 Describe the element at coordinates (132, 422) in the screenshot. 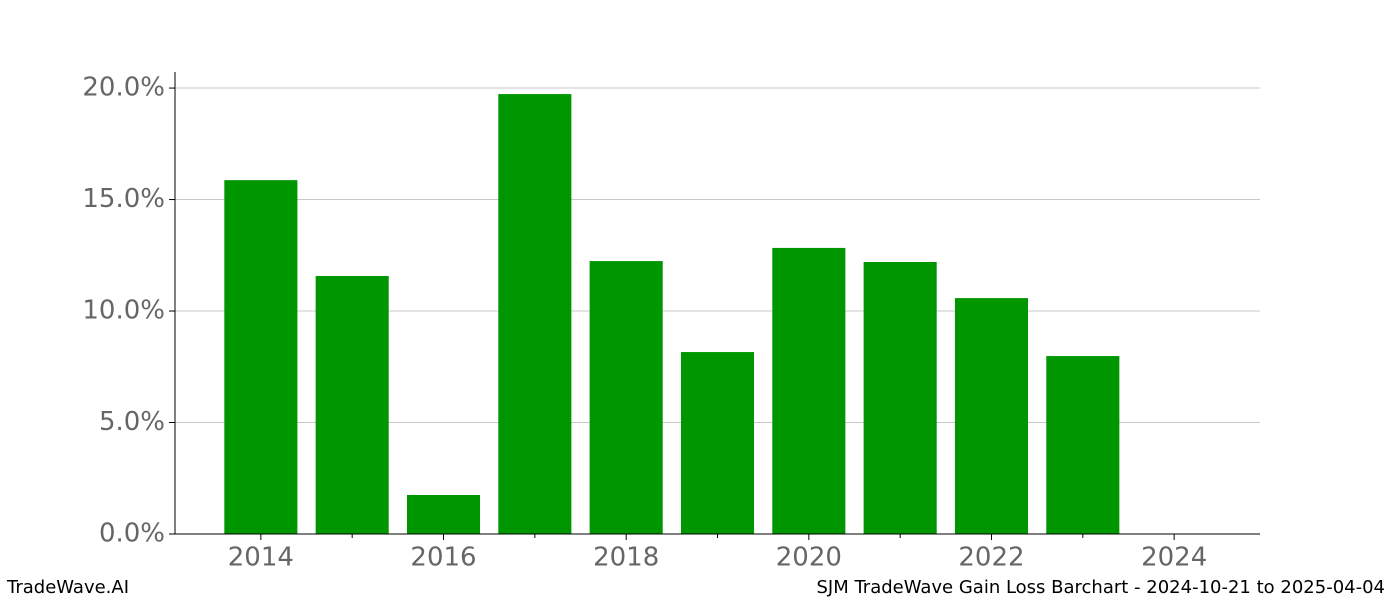

I see `y-tick-label: 5.0%` at that location.